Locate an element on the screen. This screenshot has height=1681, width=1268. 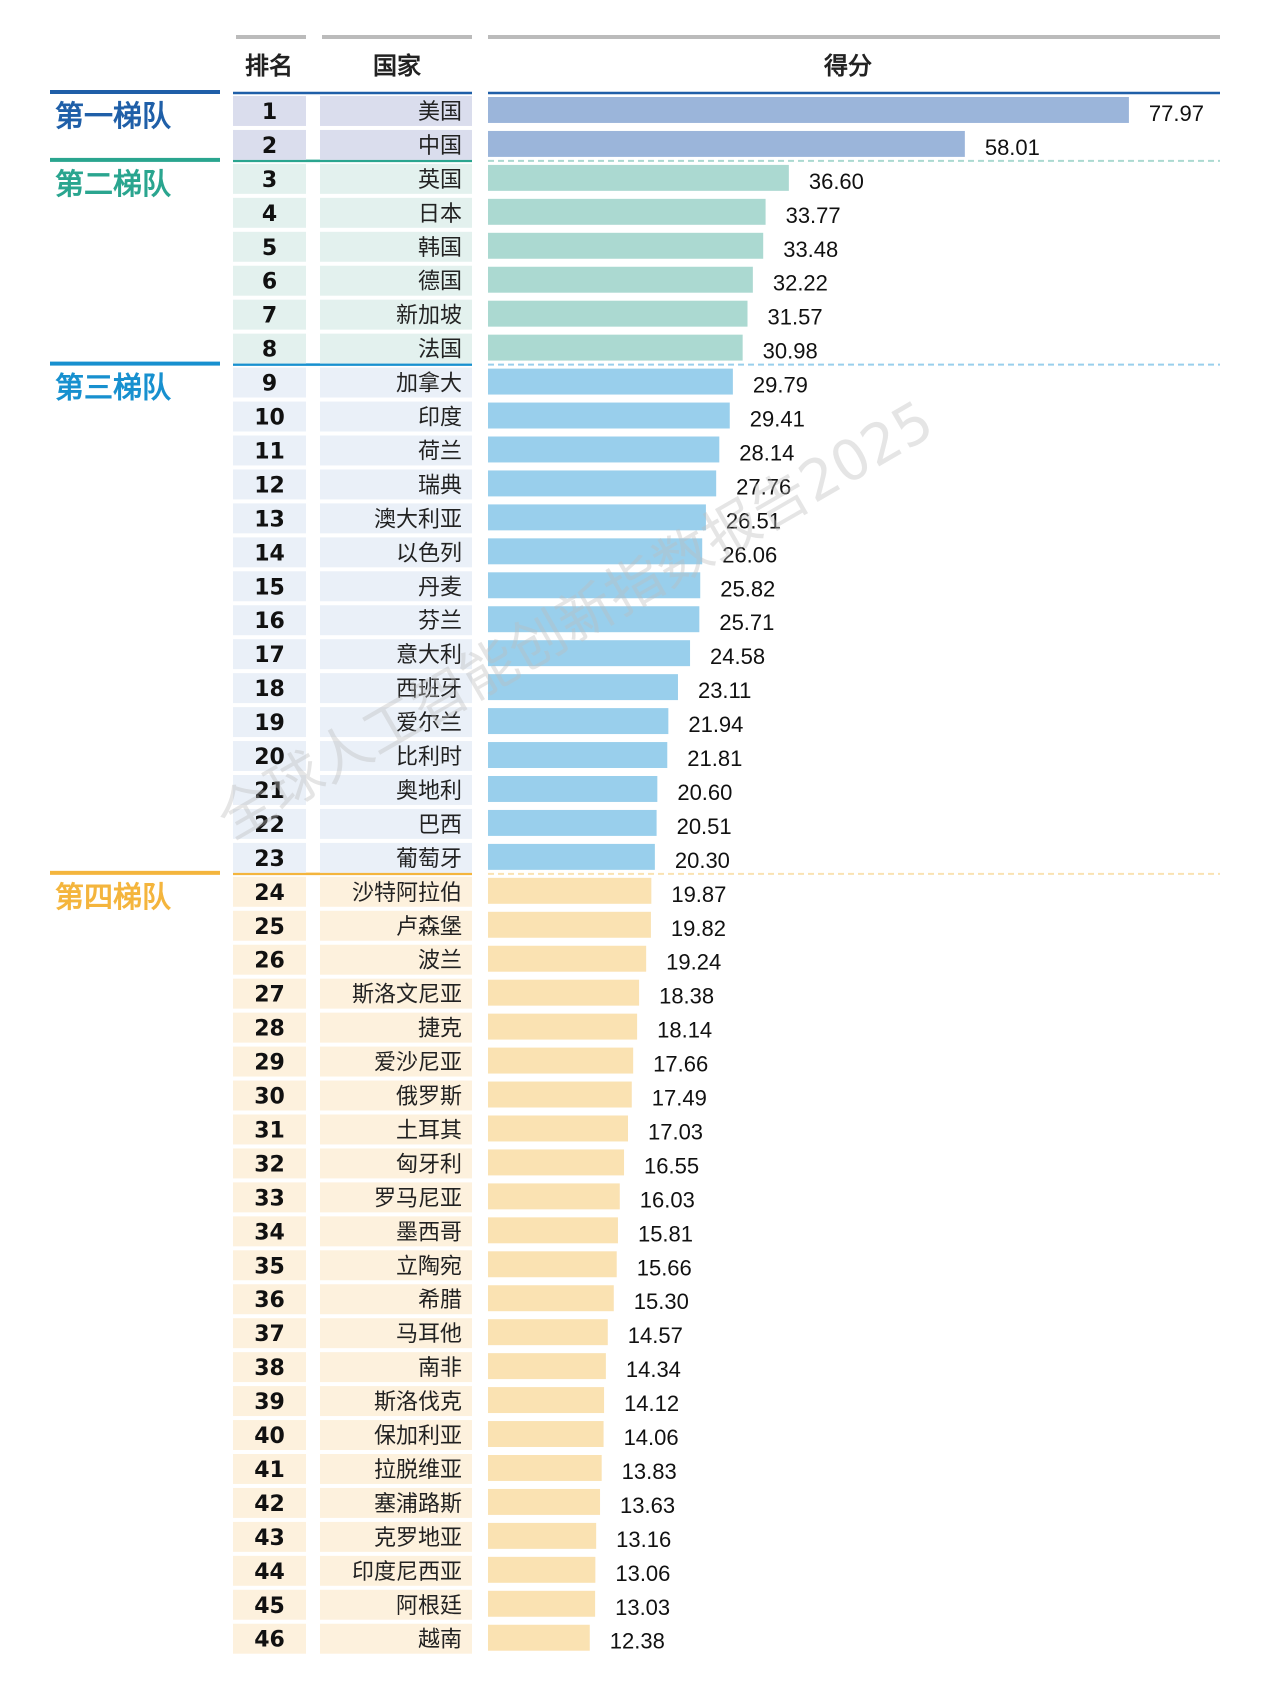
score-value-label: 14.34 is located at coordinates (653, 1369).